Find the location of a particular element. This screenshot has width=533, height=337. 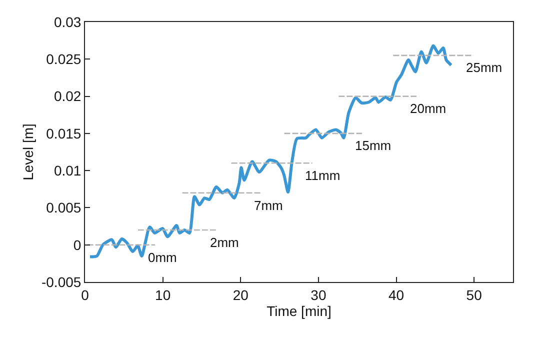

y-tick-label: 0.02 is located at coordinates (68, 96).